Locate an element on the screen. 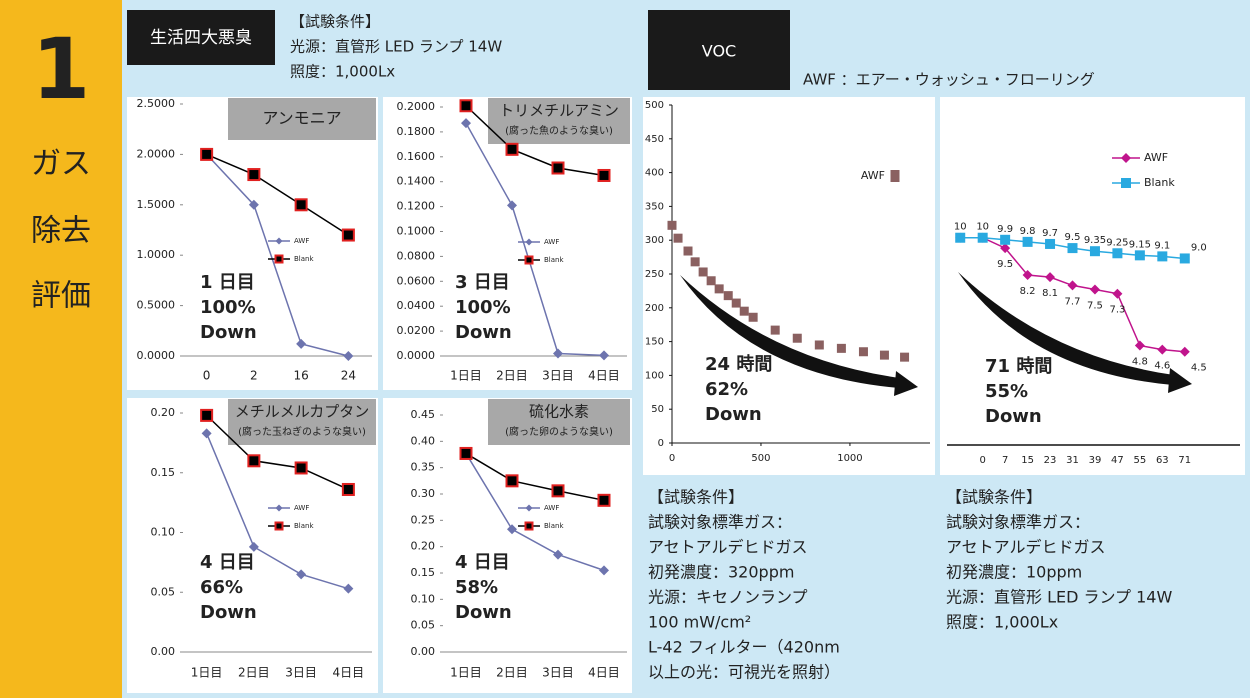 This screenshot has height=698, width=1250. condition-line: L-42 フィルター（420nm is located at coordinates (744, 647).